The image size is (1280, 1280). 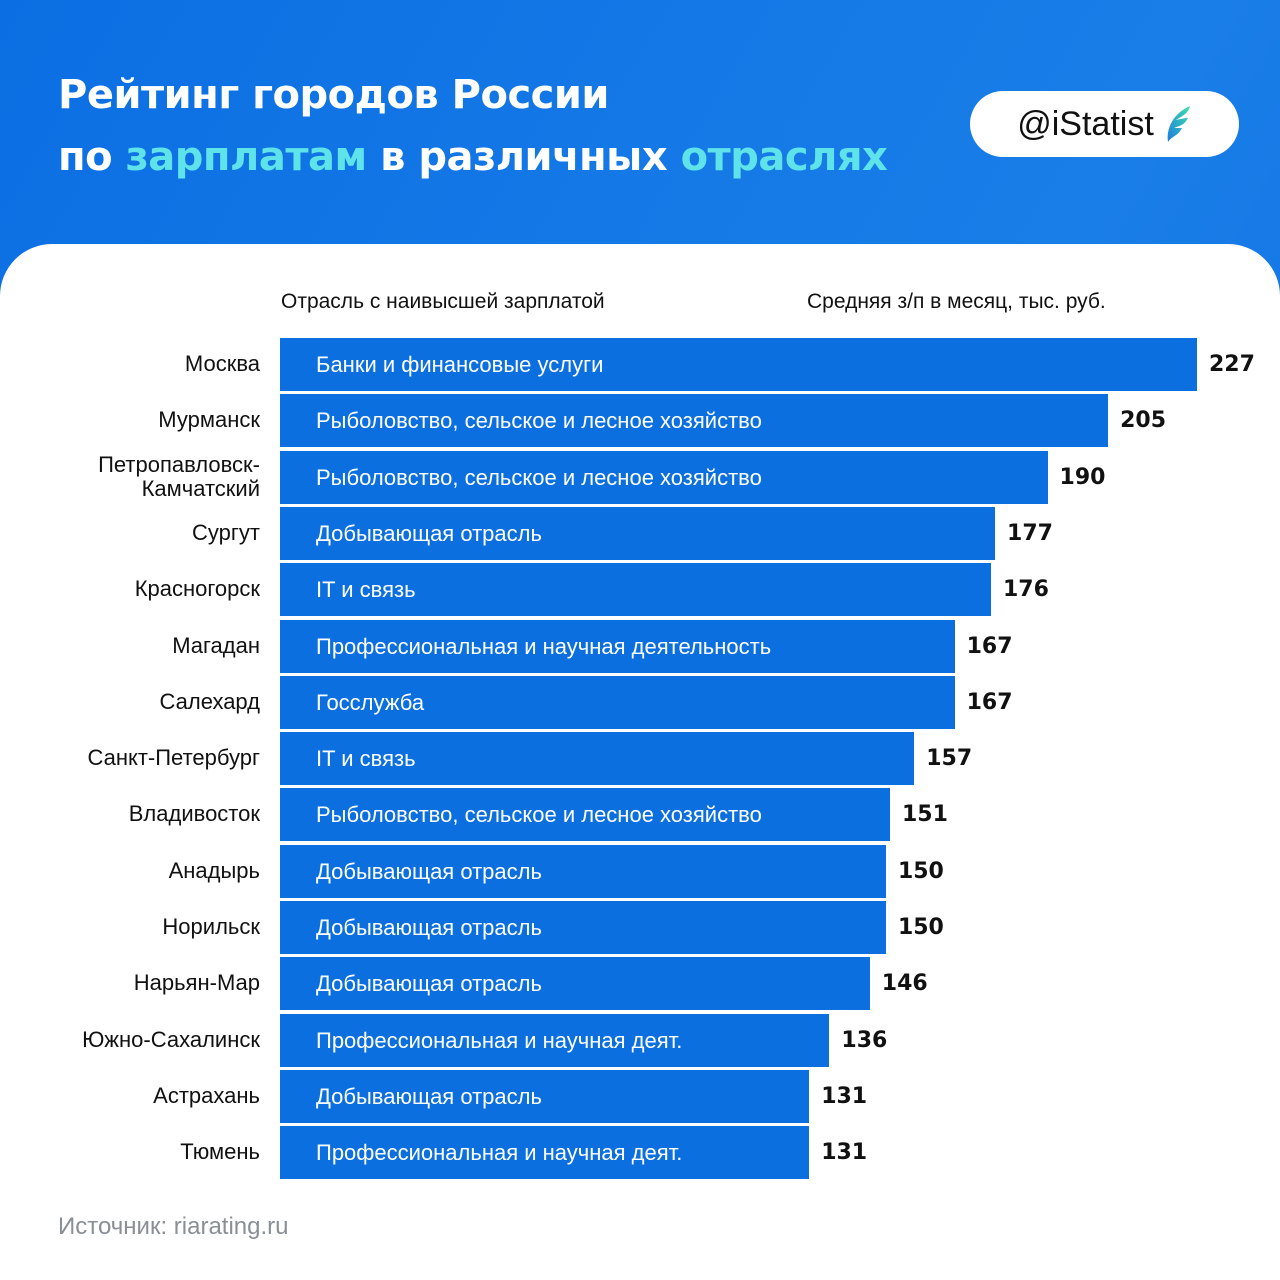 What do you see at coordinates (197, 589) in the screenshot?
I see `city-label: Красногорск` at bounding box center [197, 589].